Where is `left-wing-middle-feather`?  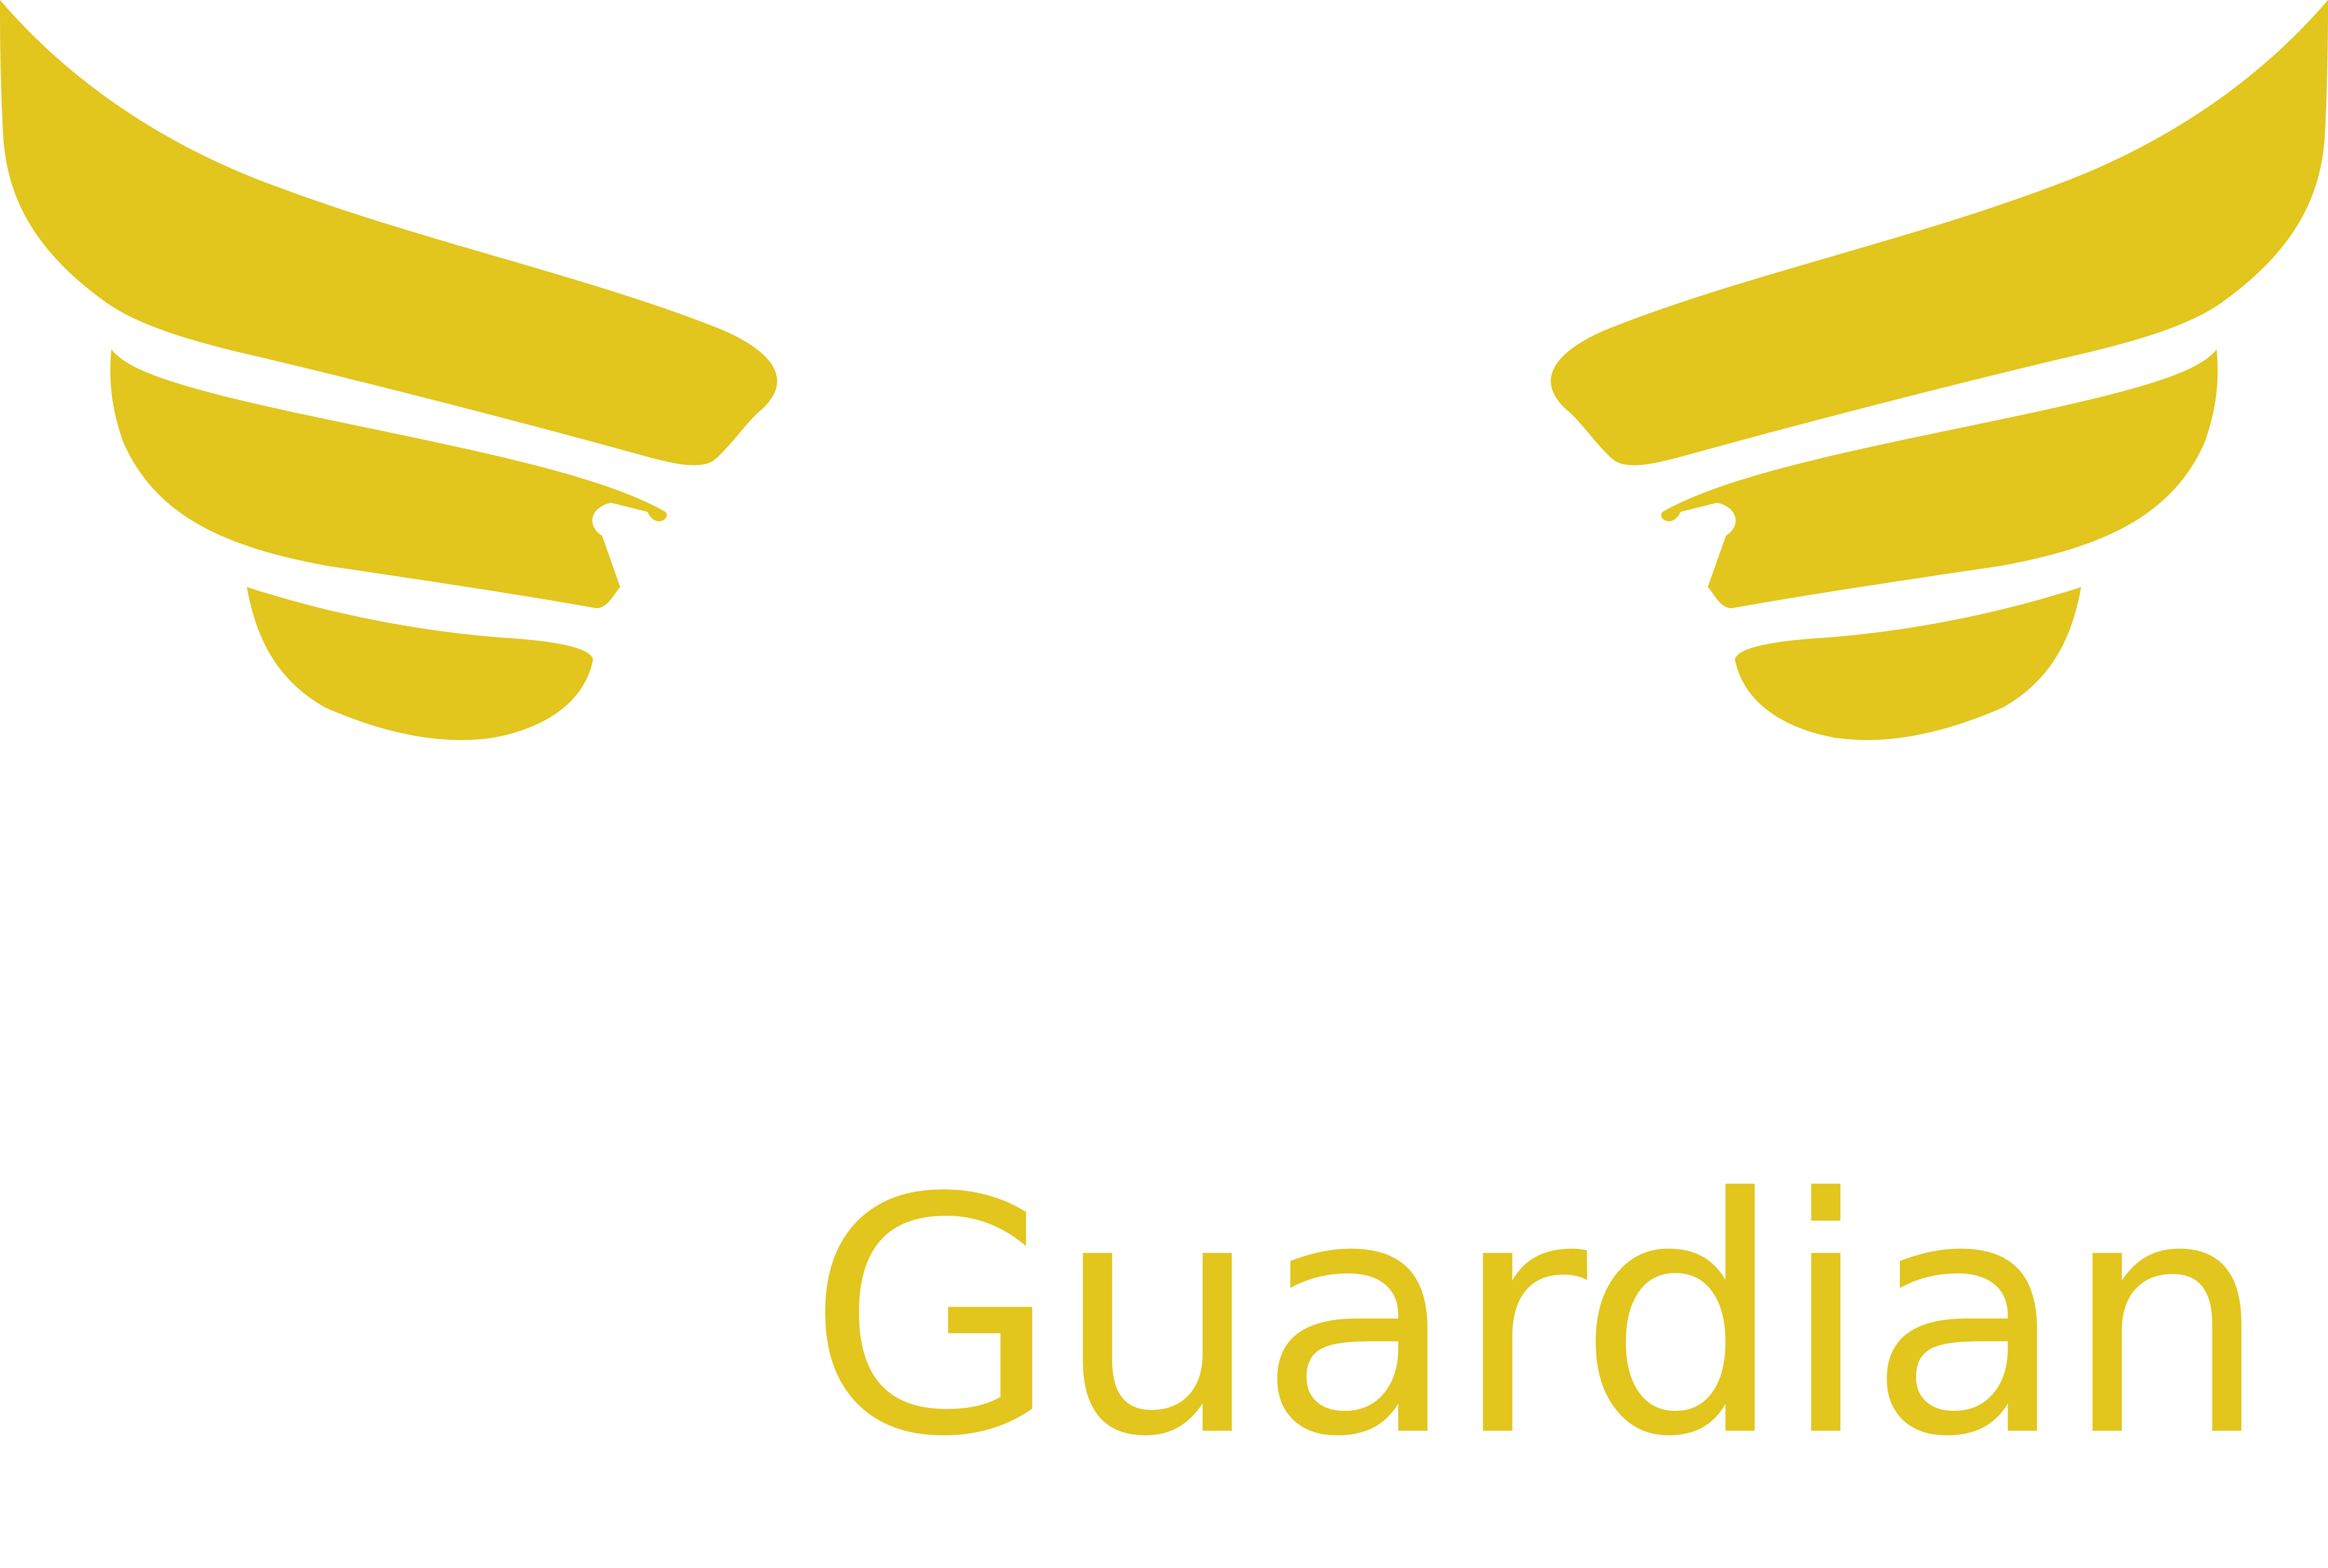
left-wing-middle-feather is located at coordinates (388, 479).